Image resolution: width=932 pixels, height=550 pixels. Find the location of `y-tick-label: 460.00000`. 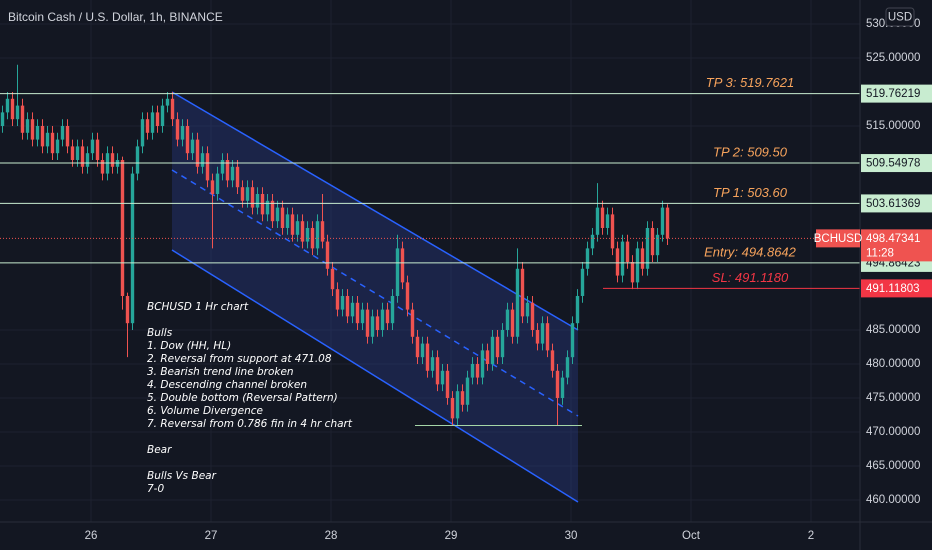

y-tick-label: 460.00000 is located at coordinates (893, 500).